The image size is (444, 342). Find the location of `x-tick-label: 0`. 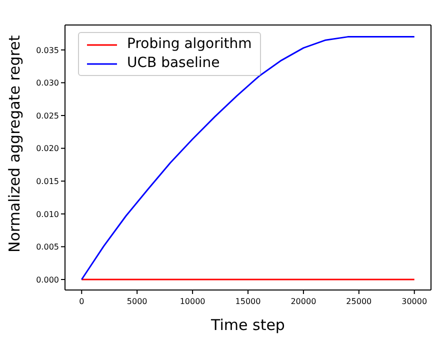

x-tick-label: 0 is located at coordinates (81, 301).